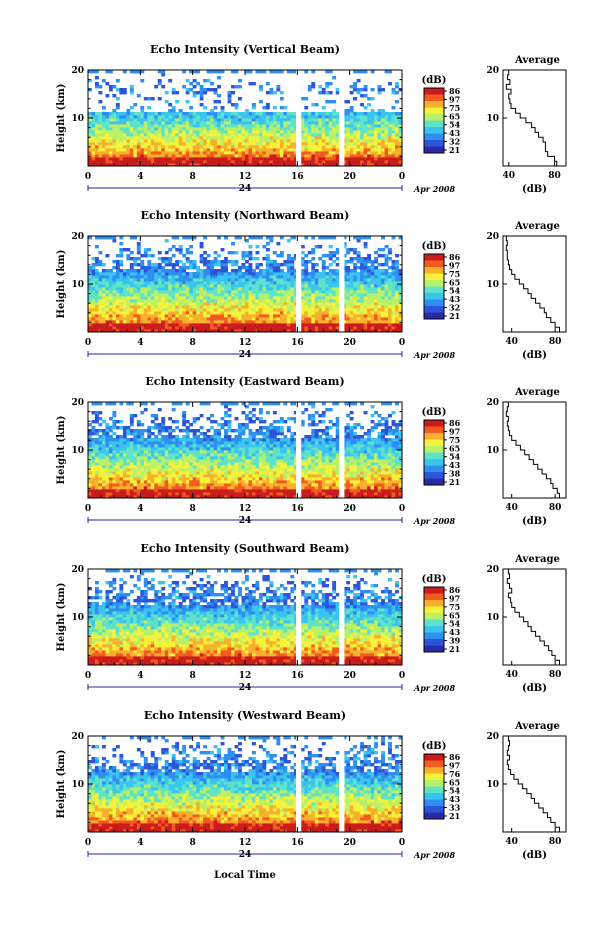  I want to click on heatmap, so click(245, 118).